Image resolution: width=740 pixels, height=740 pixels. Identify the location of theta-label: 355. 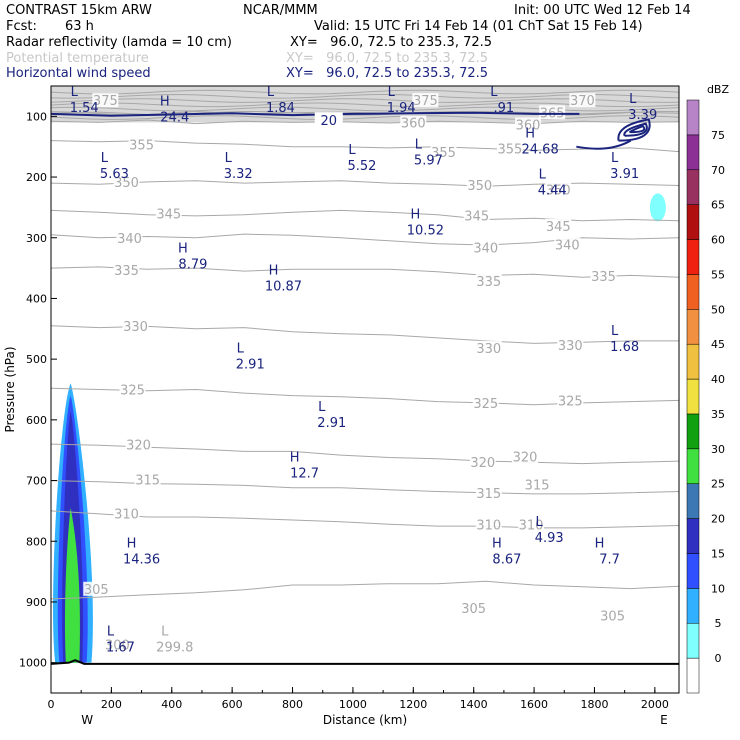
(443, 153).